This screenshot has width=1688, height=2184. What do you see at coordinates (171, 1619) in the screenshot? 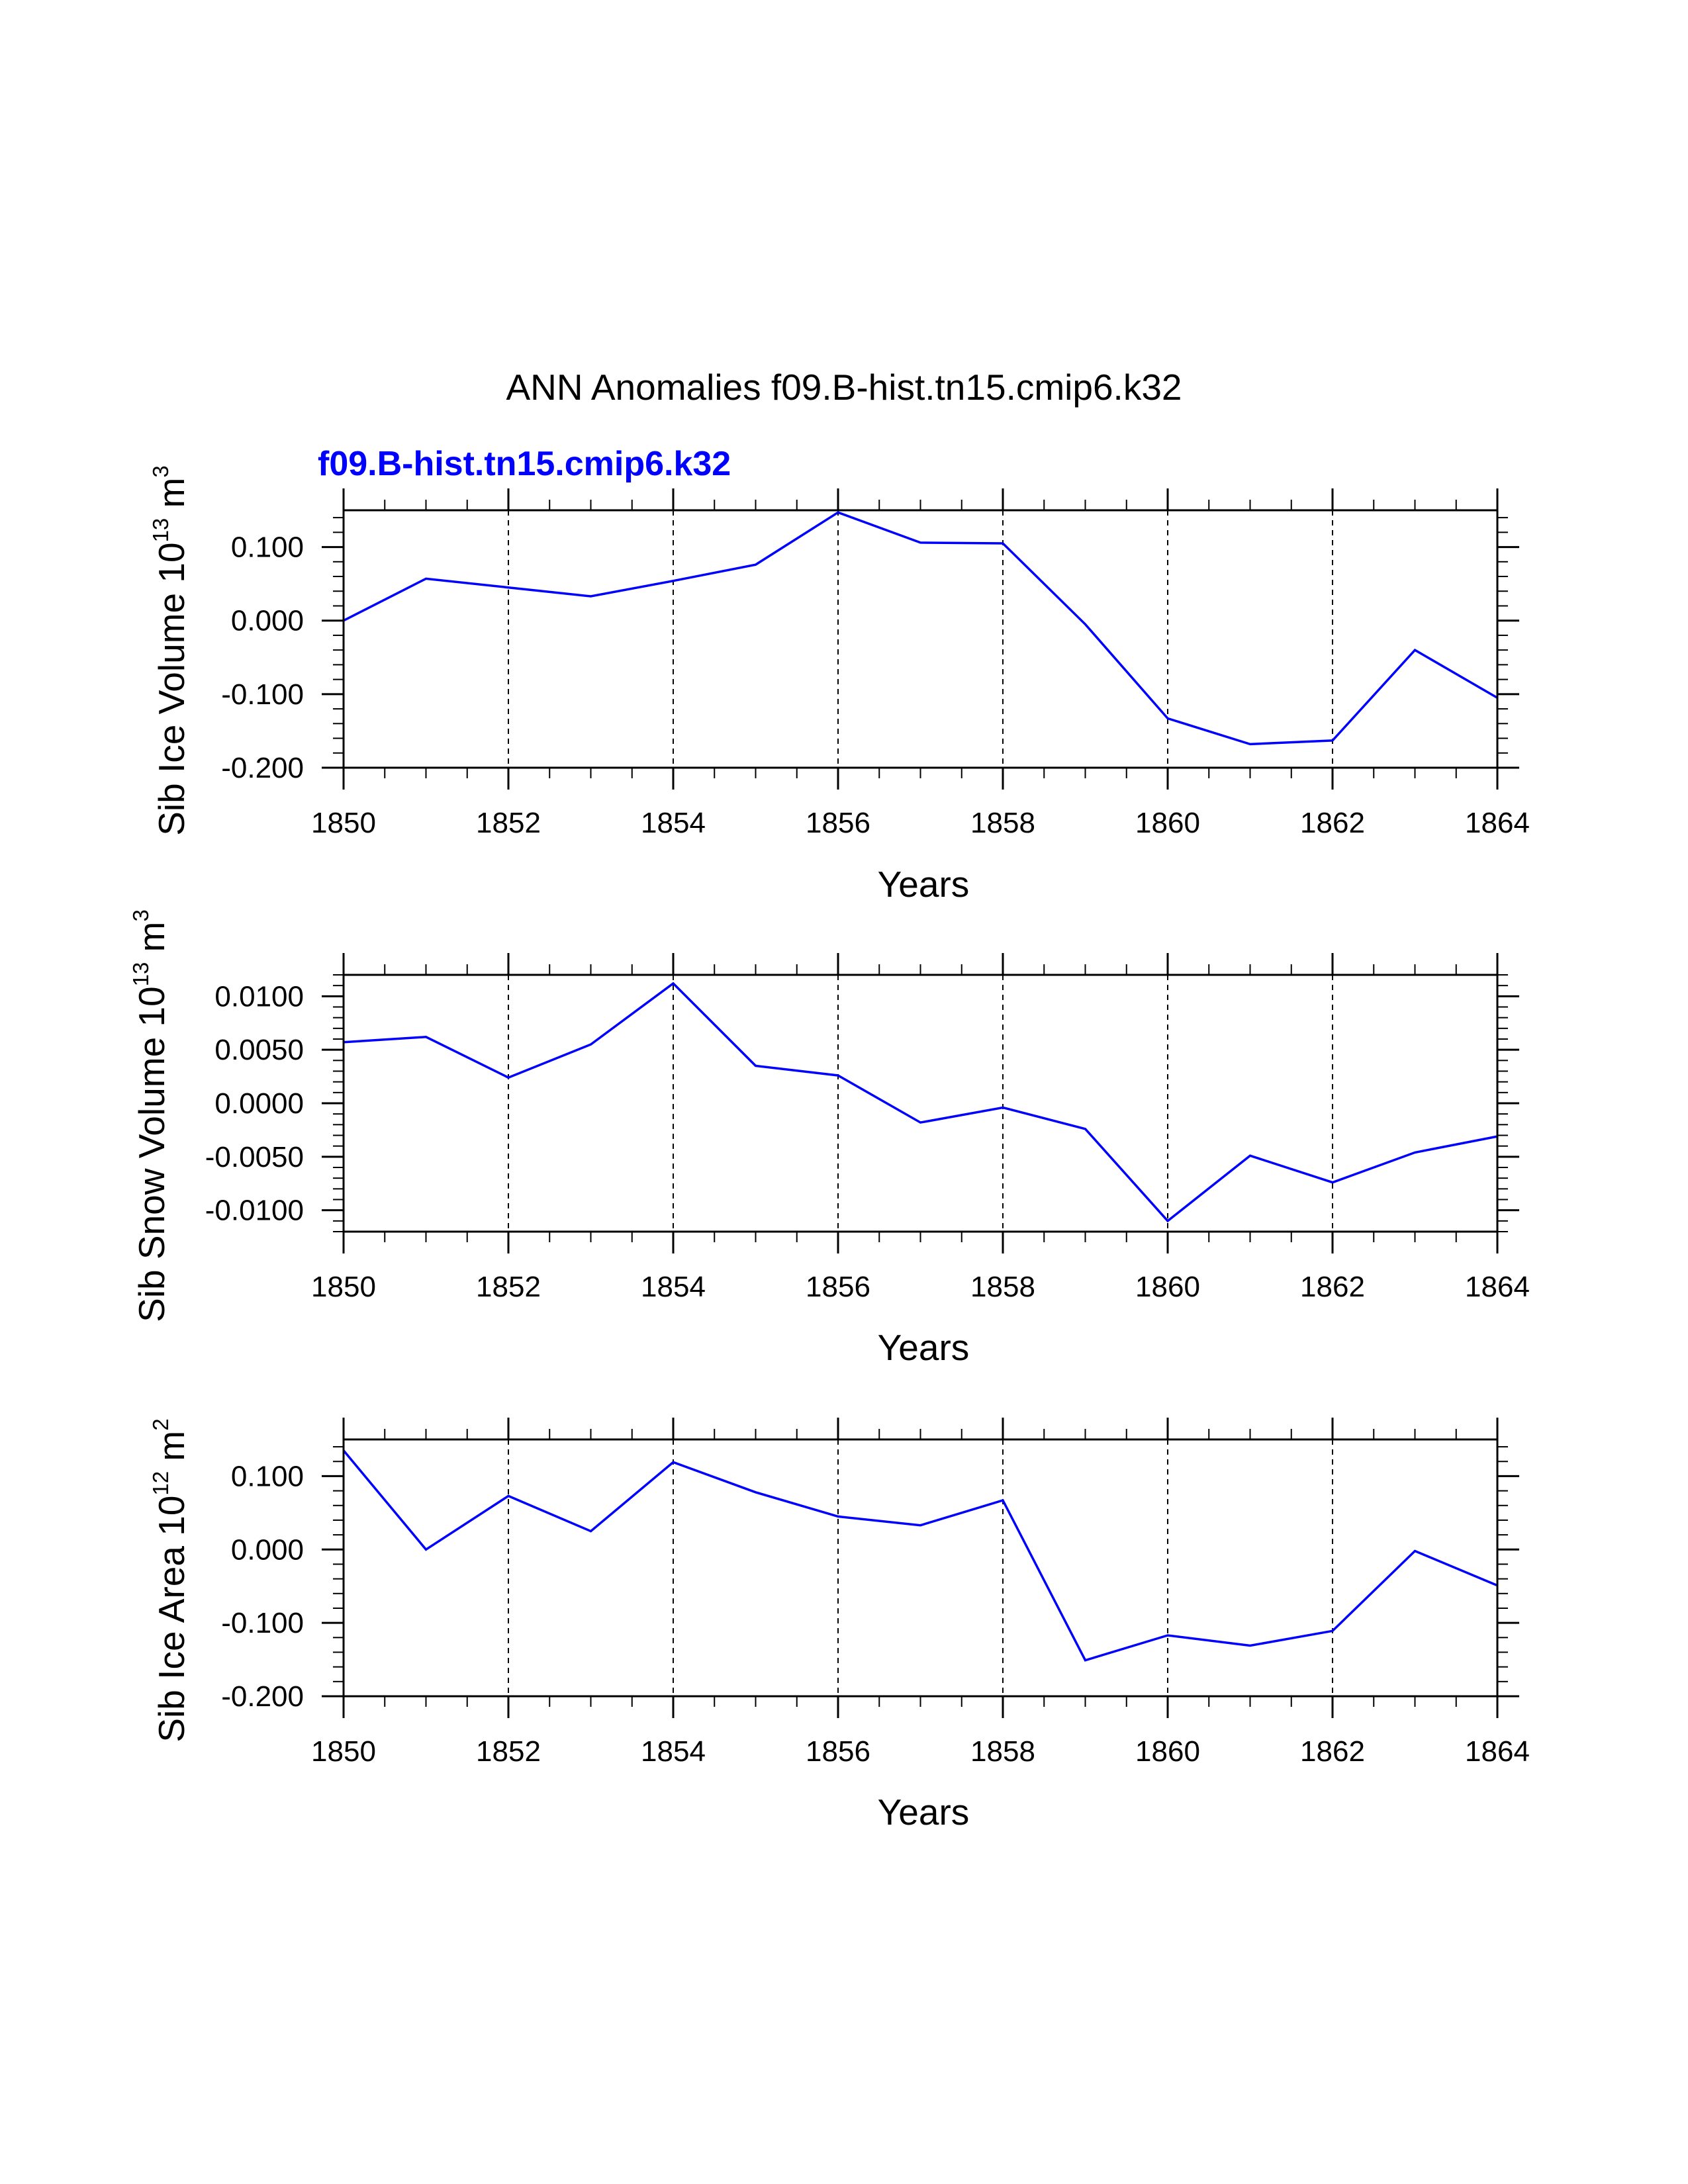
I see `y-axis-label-text: Sib Ice Area 10` at bounding box center [171, 1619].